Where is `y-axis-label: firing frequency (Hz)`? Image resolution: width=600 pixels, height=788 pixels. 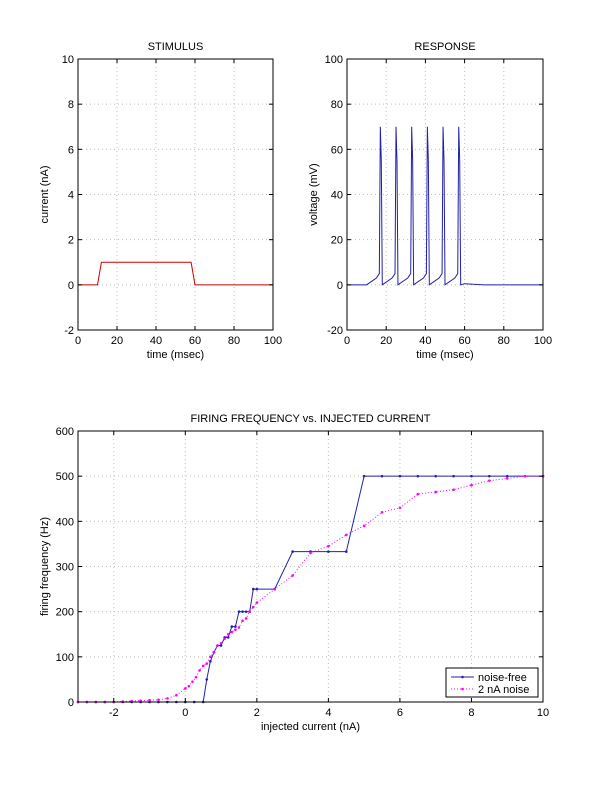 y-axis-label: firing frequency (Hz) is located at coordinates (45, 566).